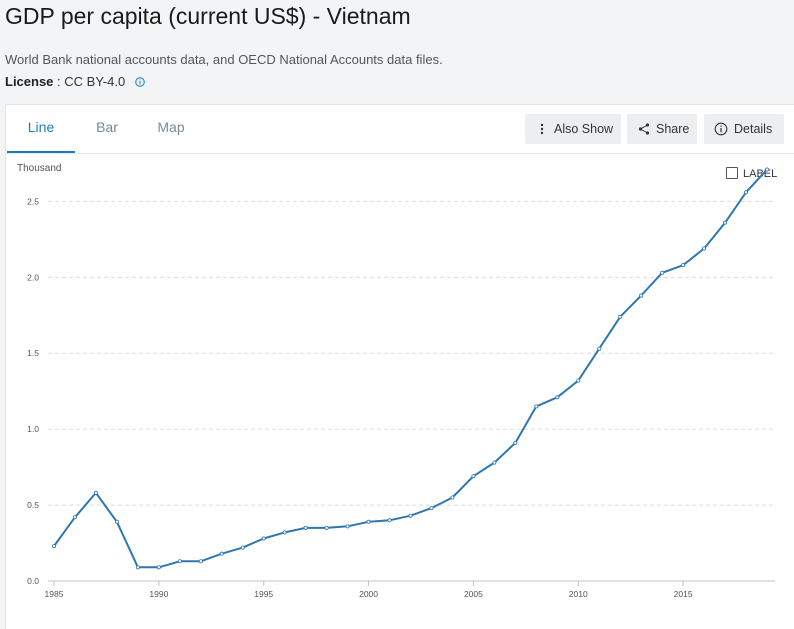 Image resolution: width=794 pixels, height=629 pixels. What do you see at coordinates (39, 168) in the screenshot?
I see `y-unit-label: Thousand` at bounding box center [39, 168].